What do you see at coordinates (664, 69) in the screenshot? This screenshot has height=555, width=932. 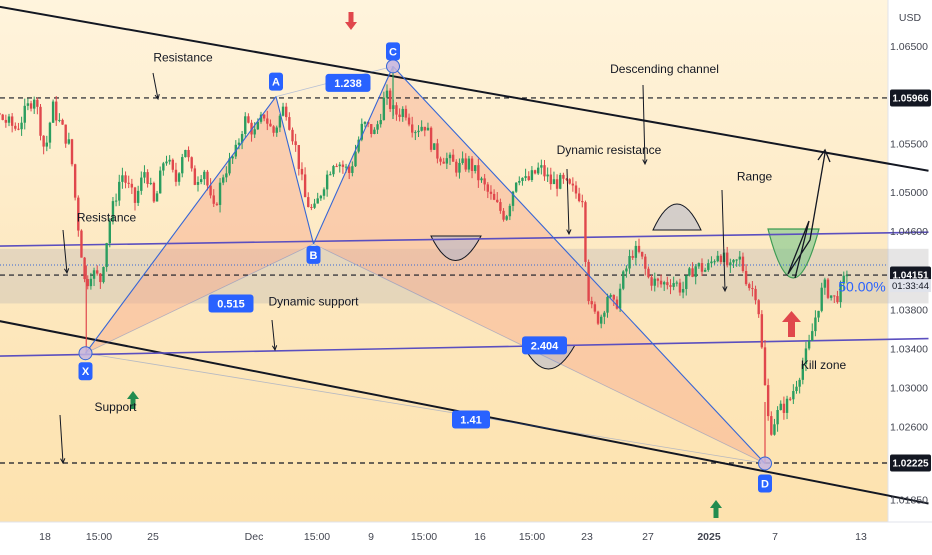 I see `annotation-1: Descending channel` at bounding box center [664, 69].